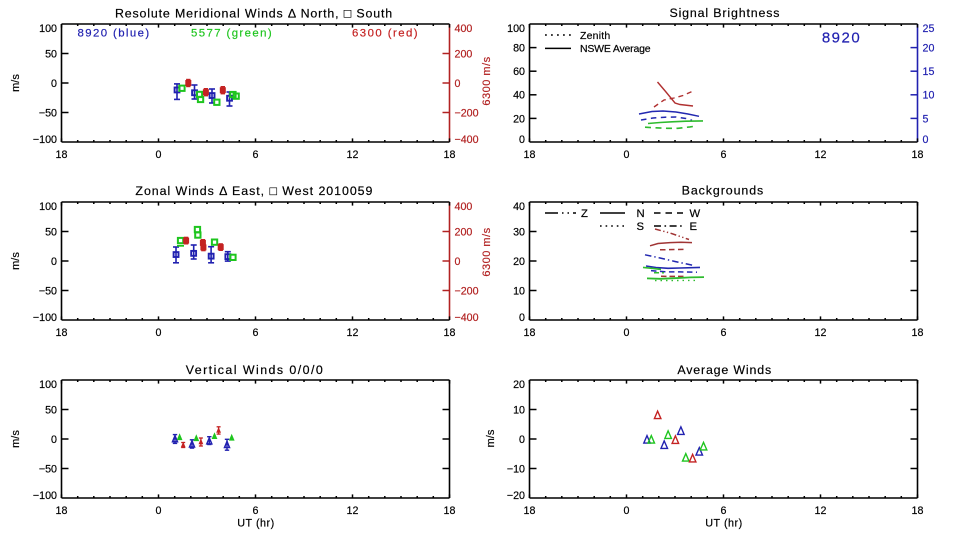  What do you see at coordinates (929, 29) in the screenshot?
I see `svg-text: 25` at bounding box center [929, 29].